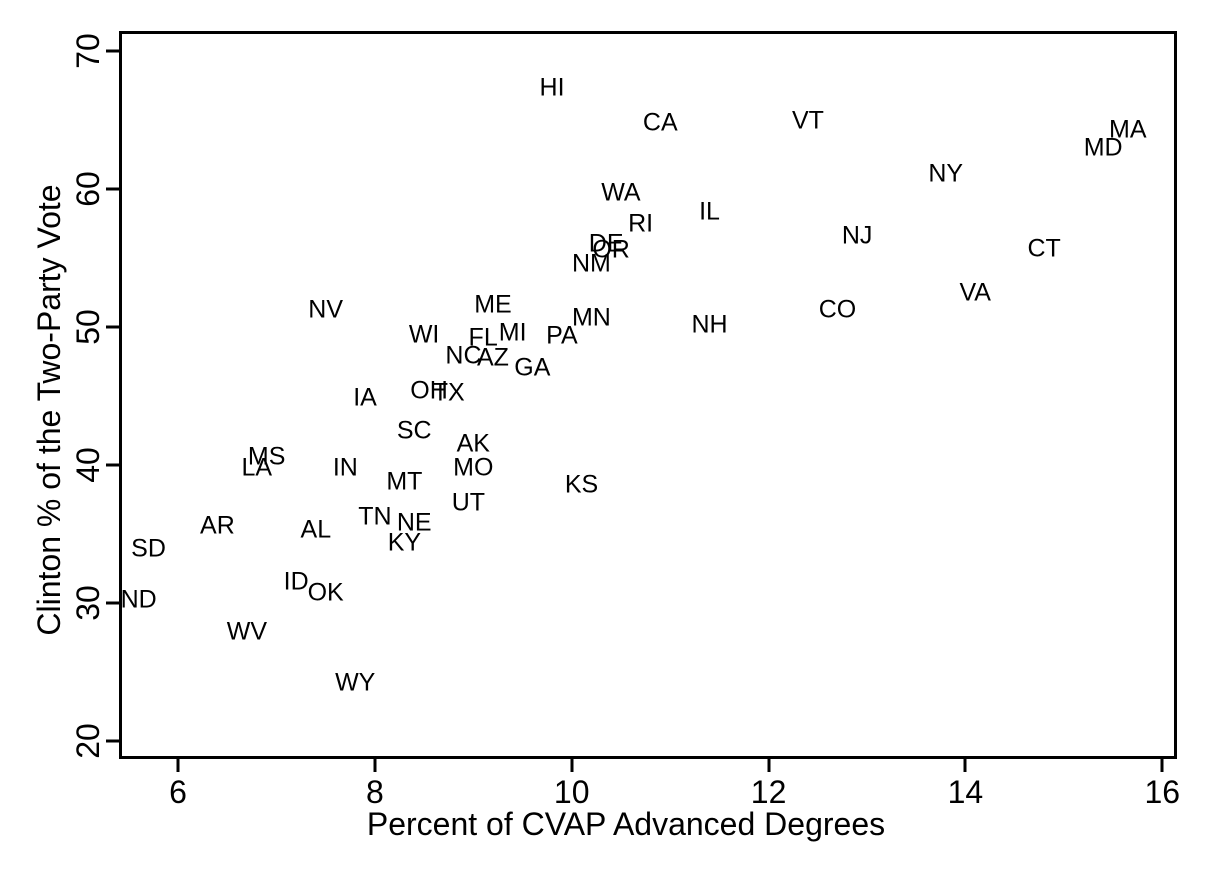 Image resolution: width=1210 pixels, height=880 pixels. Describe the element at coordinates (768, 792) in the screenshot. I see `x-tick-label-12: 12` at that location.